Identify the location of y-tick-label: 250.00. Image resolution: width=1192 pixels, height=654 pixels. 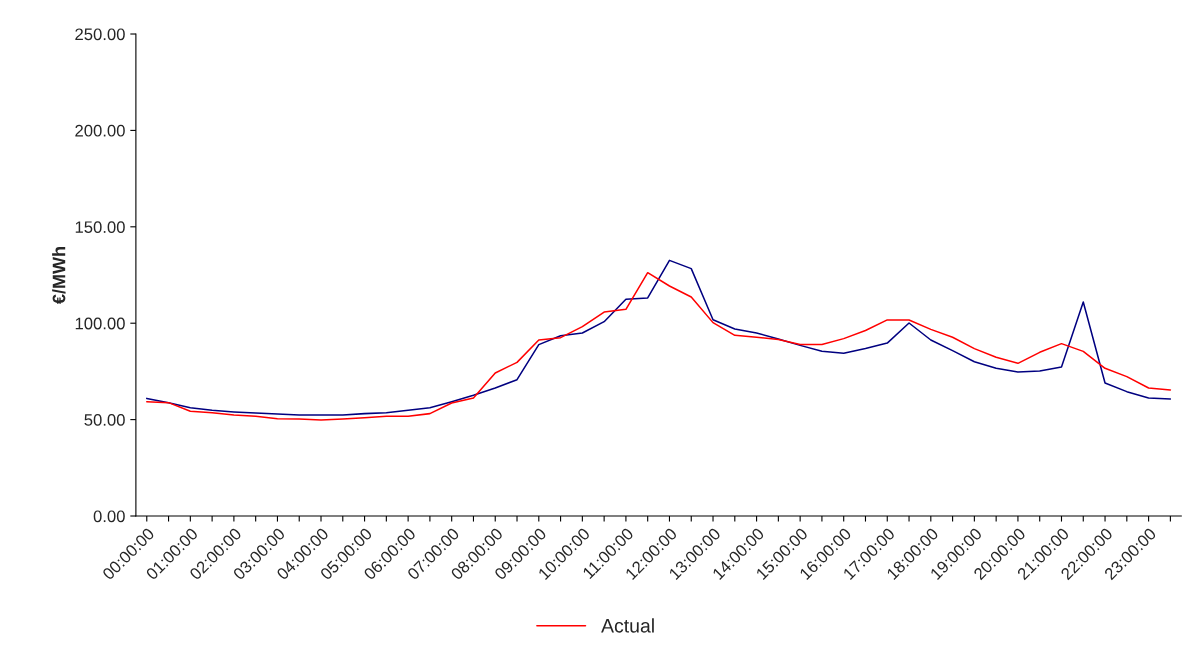
(100, 34).